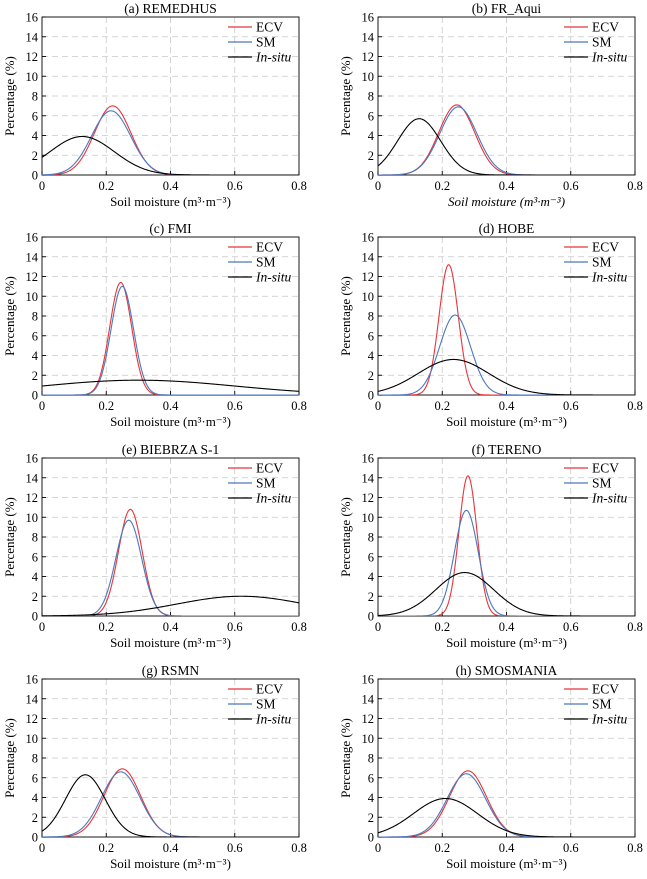 This screenshot has height=879, width=647. What do you see at coordinates (507, 670) in the screenshot?
I see `chart-title: (h) SMOSMANIA` at bounding box center [507, 670].